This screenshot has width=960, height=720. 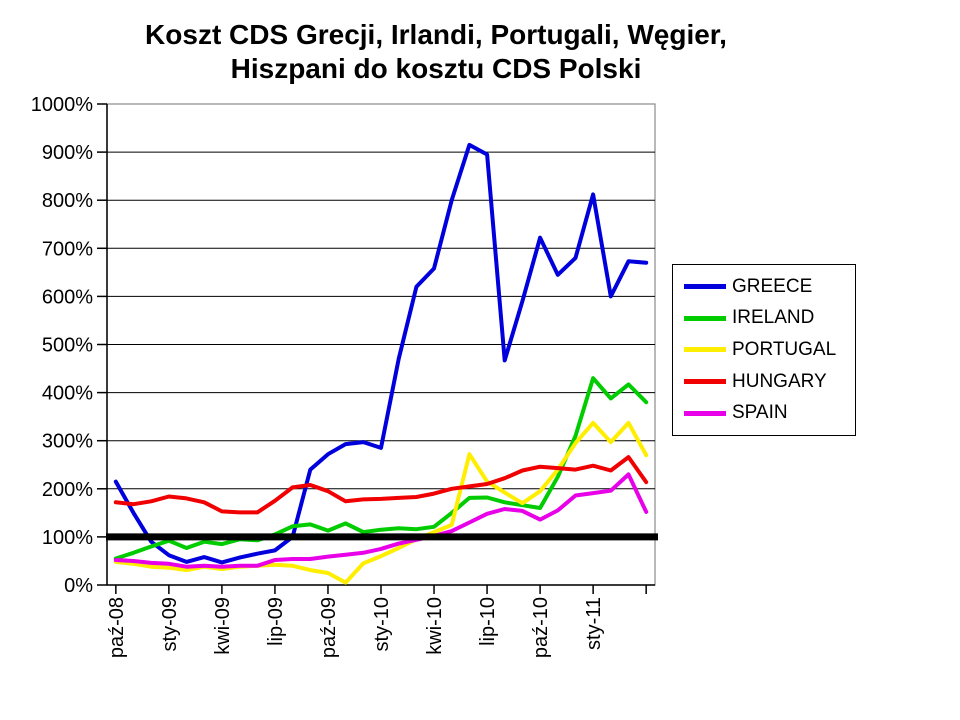 What do you see at coordinates (705, 350) in the screenshot?
I see `portugal-line-swatch` at bounding box center [705, 350].